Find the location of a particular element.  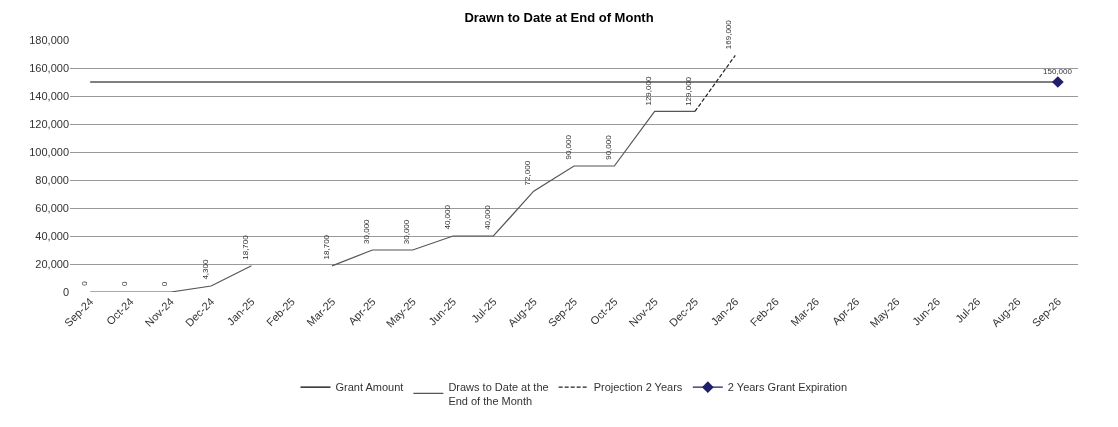

y-tick-label: 40,000 is located at coordinates (52, 235).